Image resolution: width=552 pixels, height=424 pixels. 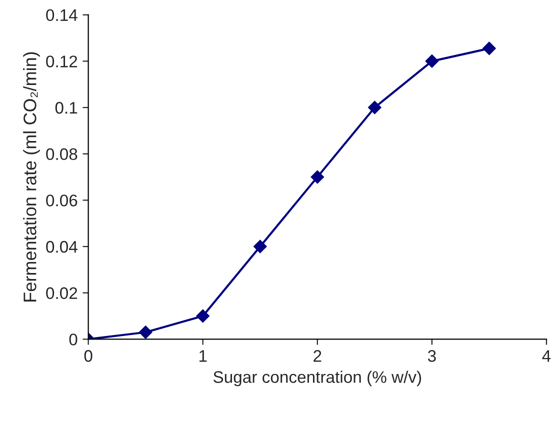 What do you see at coordinates (62, 293) in the screenshot?
I see `y-tick-label: 0.02` at bounding box center [62, 293].